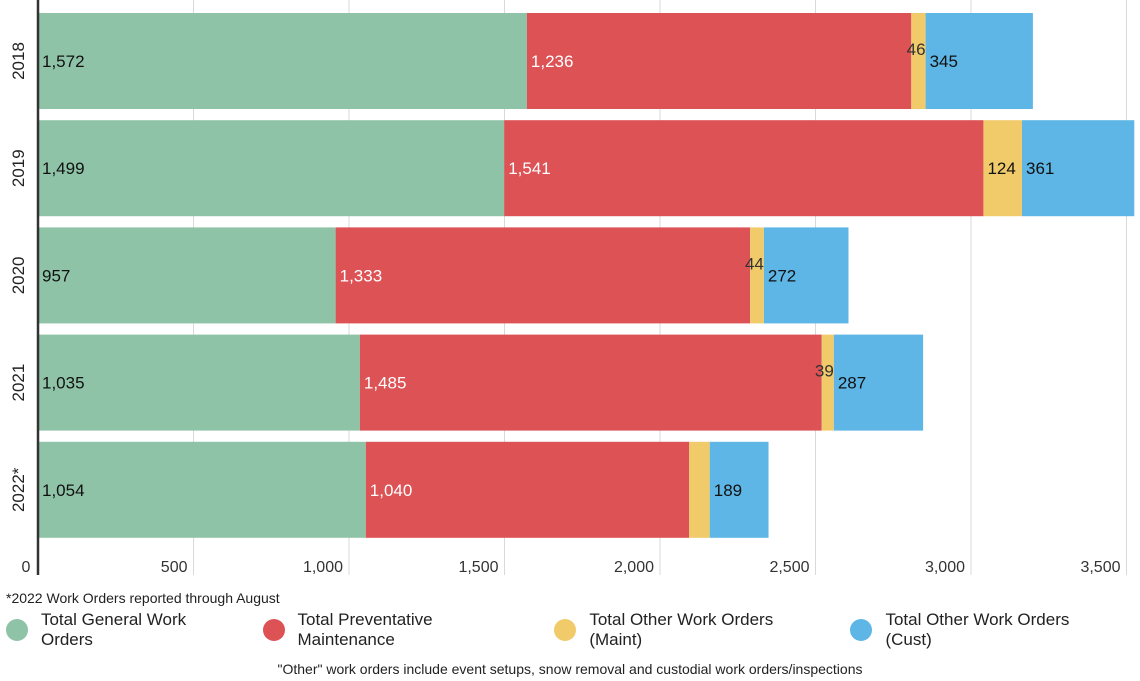 This screenshot has width=1140, height=681. What do you see at coordinates (552, 61) in the screenshot?
I see `data-label: 1,236` at bounding box center [552, 61].